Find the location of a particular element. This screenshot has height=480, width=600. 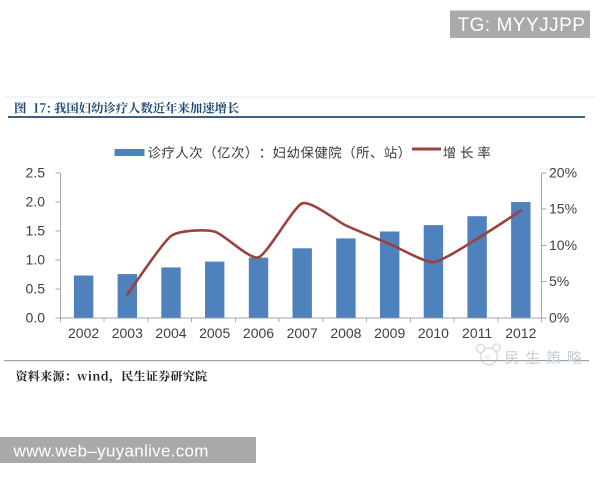

svg-text: 2012 is located at coordinates (520, 333).